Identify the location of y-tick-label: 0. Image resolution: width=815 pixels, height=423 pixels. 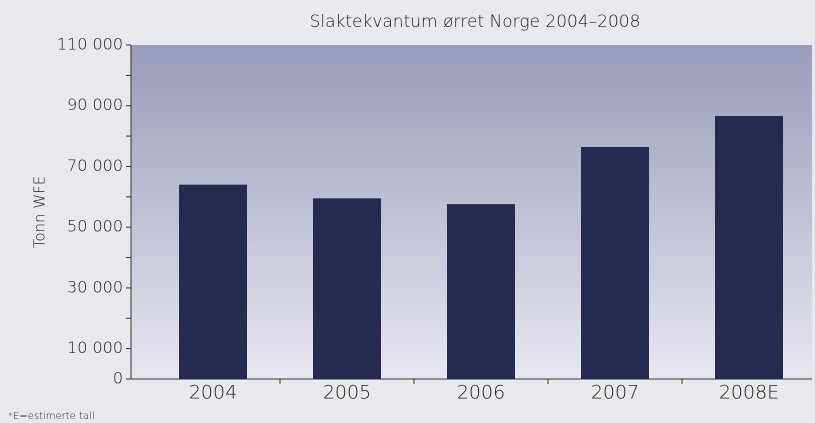
(118, 378).